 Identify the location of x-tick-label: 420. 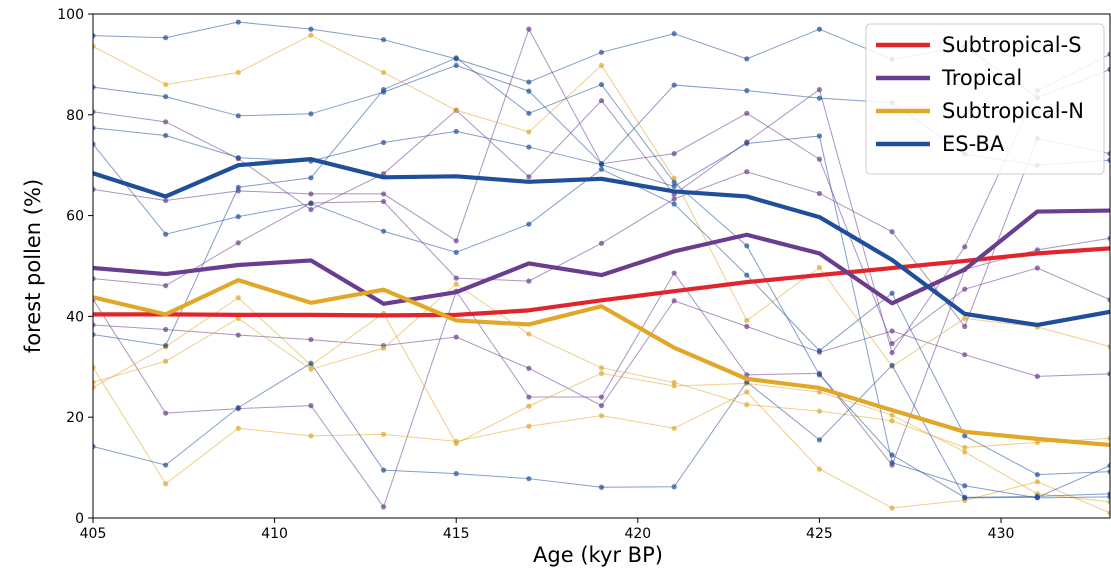
(637, 534).